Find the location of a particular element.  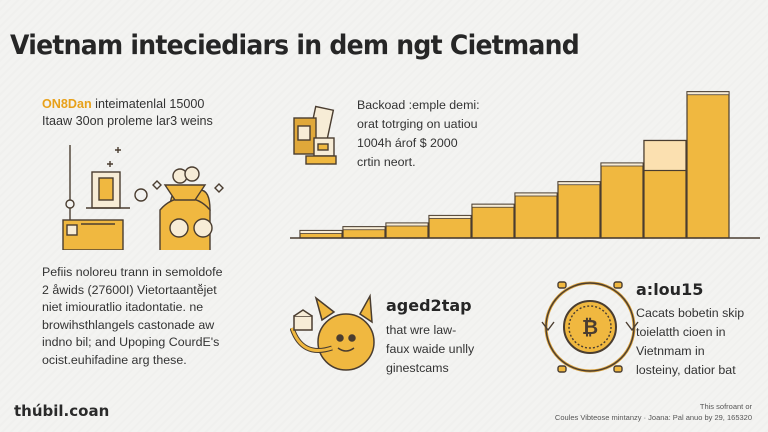

feature-heading: aged2tap is located at coordinates (429, 305).